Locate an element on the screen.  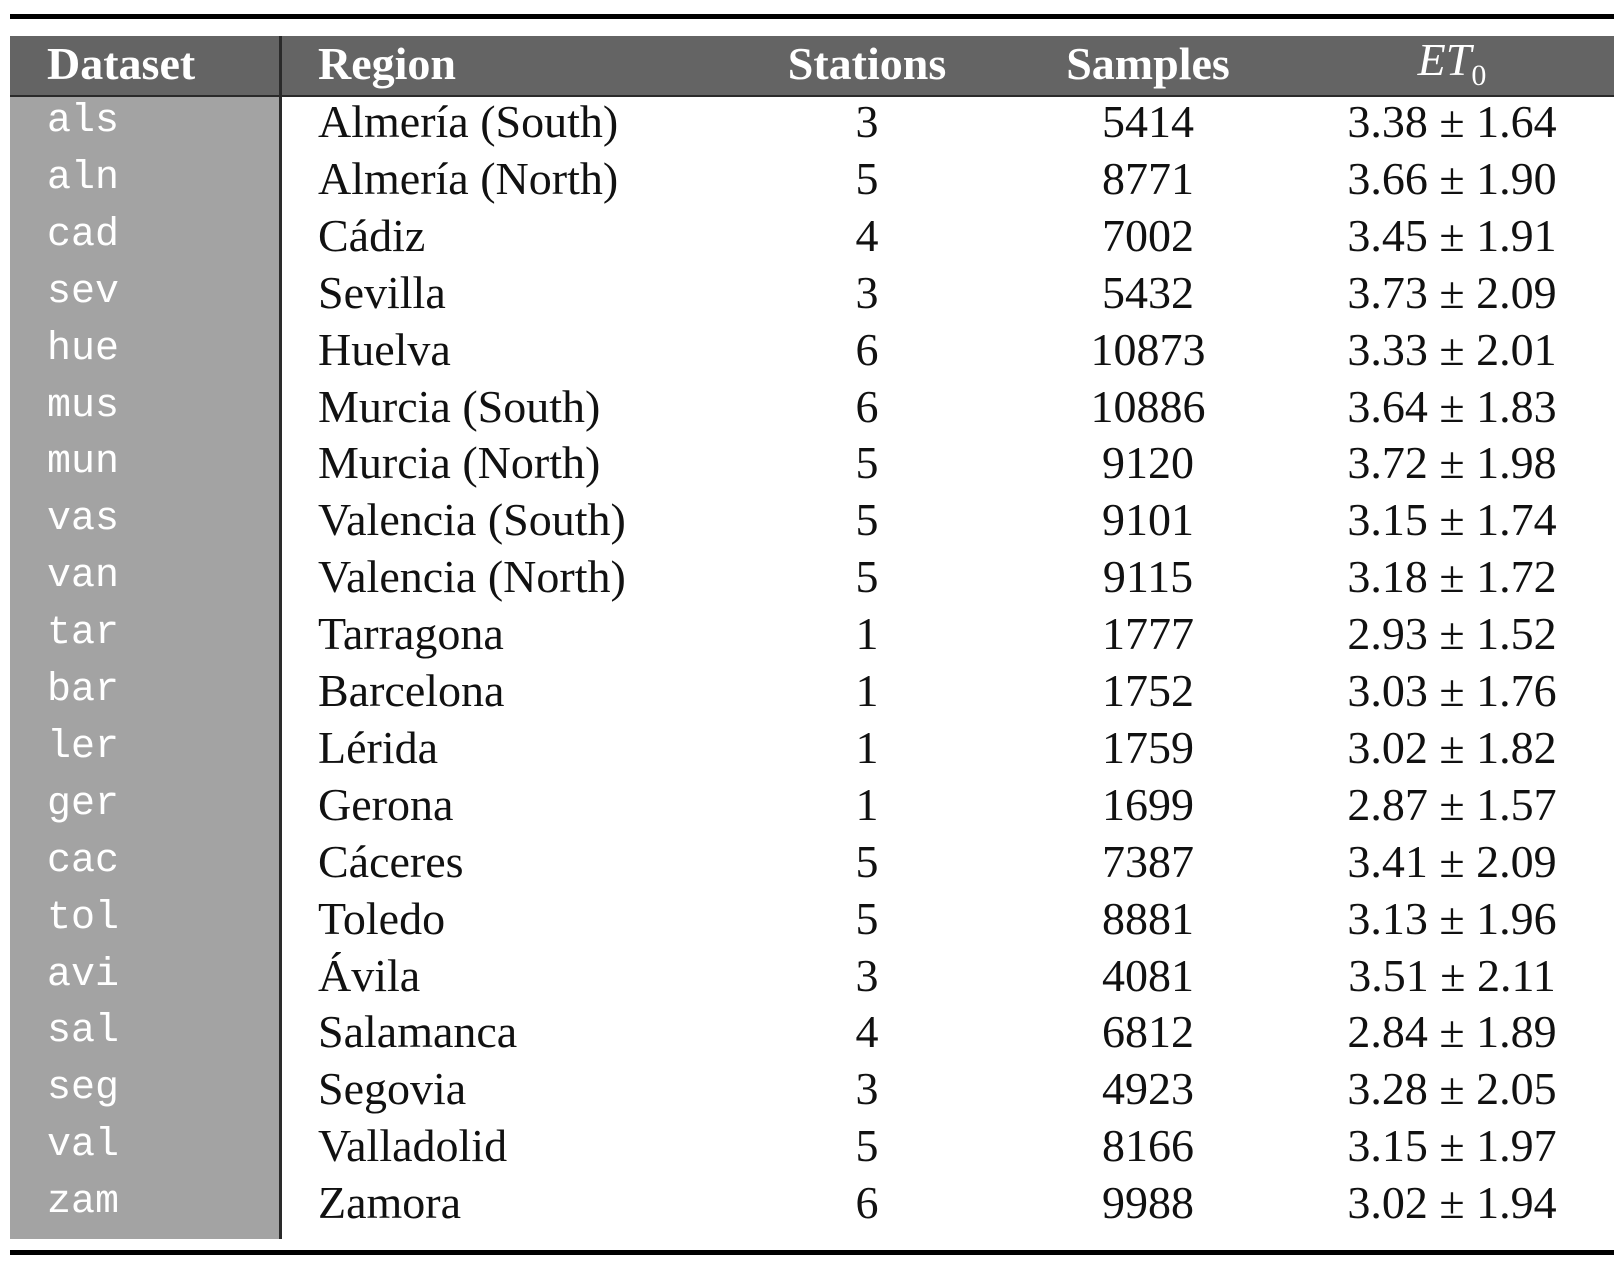
et0-cell: 3.33 ± 2.01 is located at coordinates (1452, 349).